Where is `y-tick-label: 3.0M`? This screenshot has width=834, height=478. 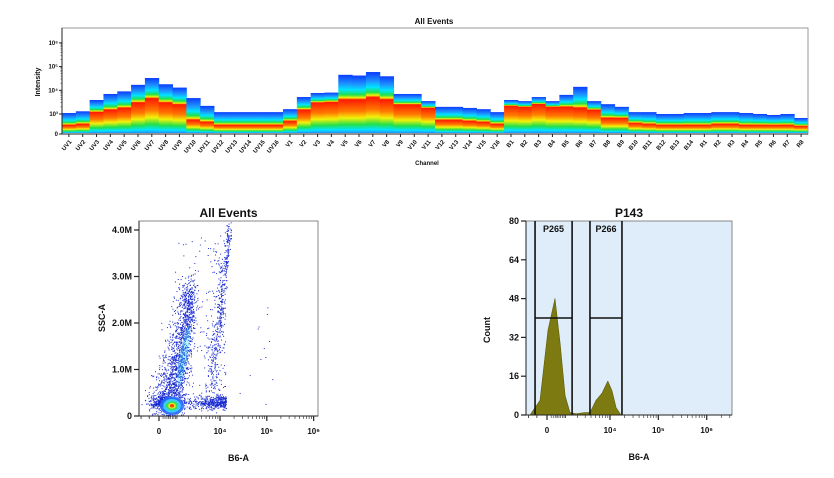
y-tick-label: 3.0M is located at coordinates (122, 277).